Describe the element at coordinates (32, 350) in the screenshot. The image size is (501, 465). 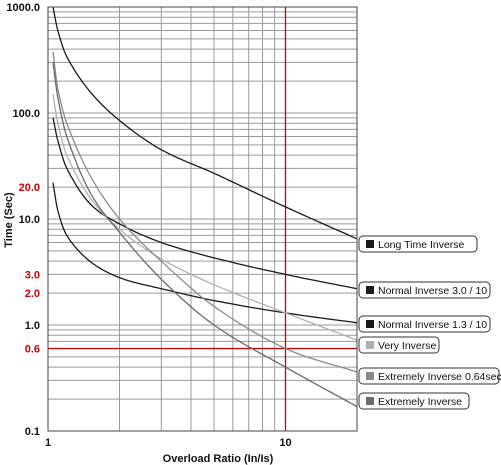
I see `y-tick-label: 0.6` at that location.